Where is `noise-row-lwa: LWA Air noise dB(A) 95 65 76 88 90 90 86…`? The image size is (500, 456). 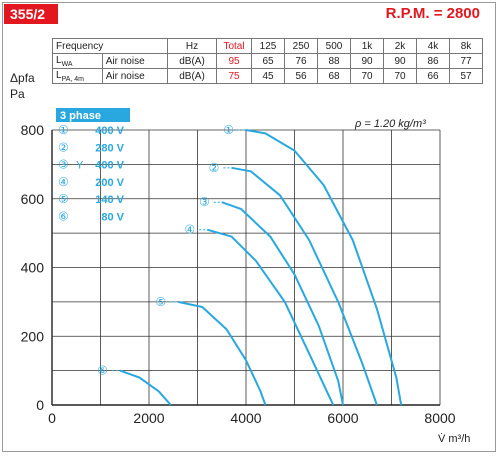
noise-row-lwa: LWA Air noise dB(A) 95 65 76 88 90 90 86… is located at coordinates (267, 61).